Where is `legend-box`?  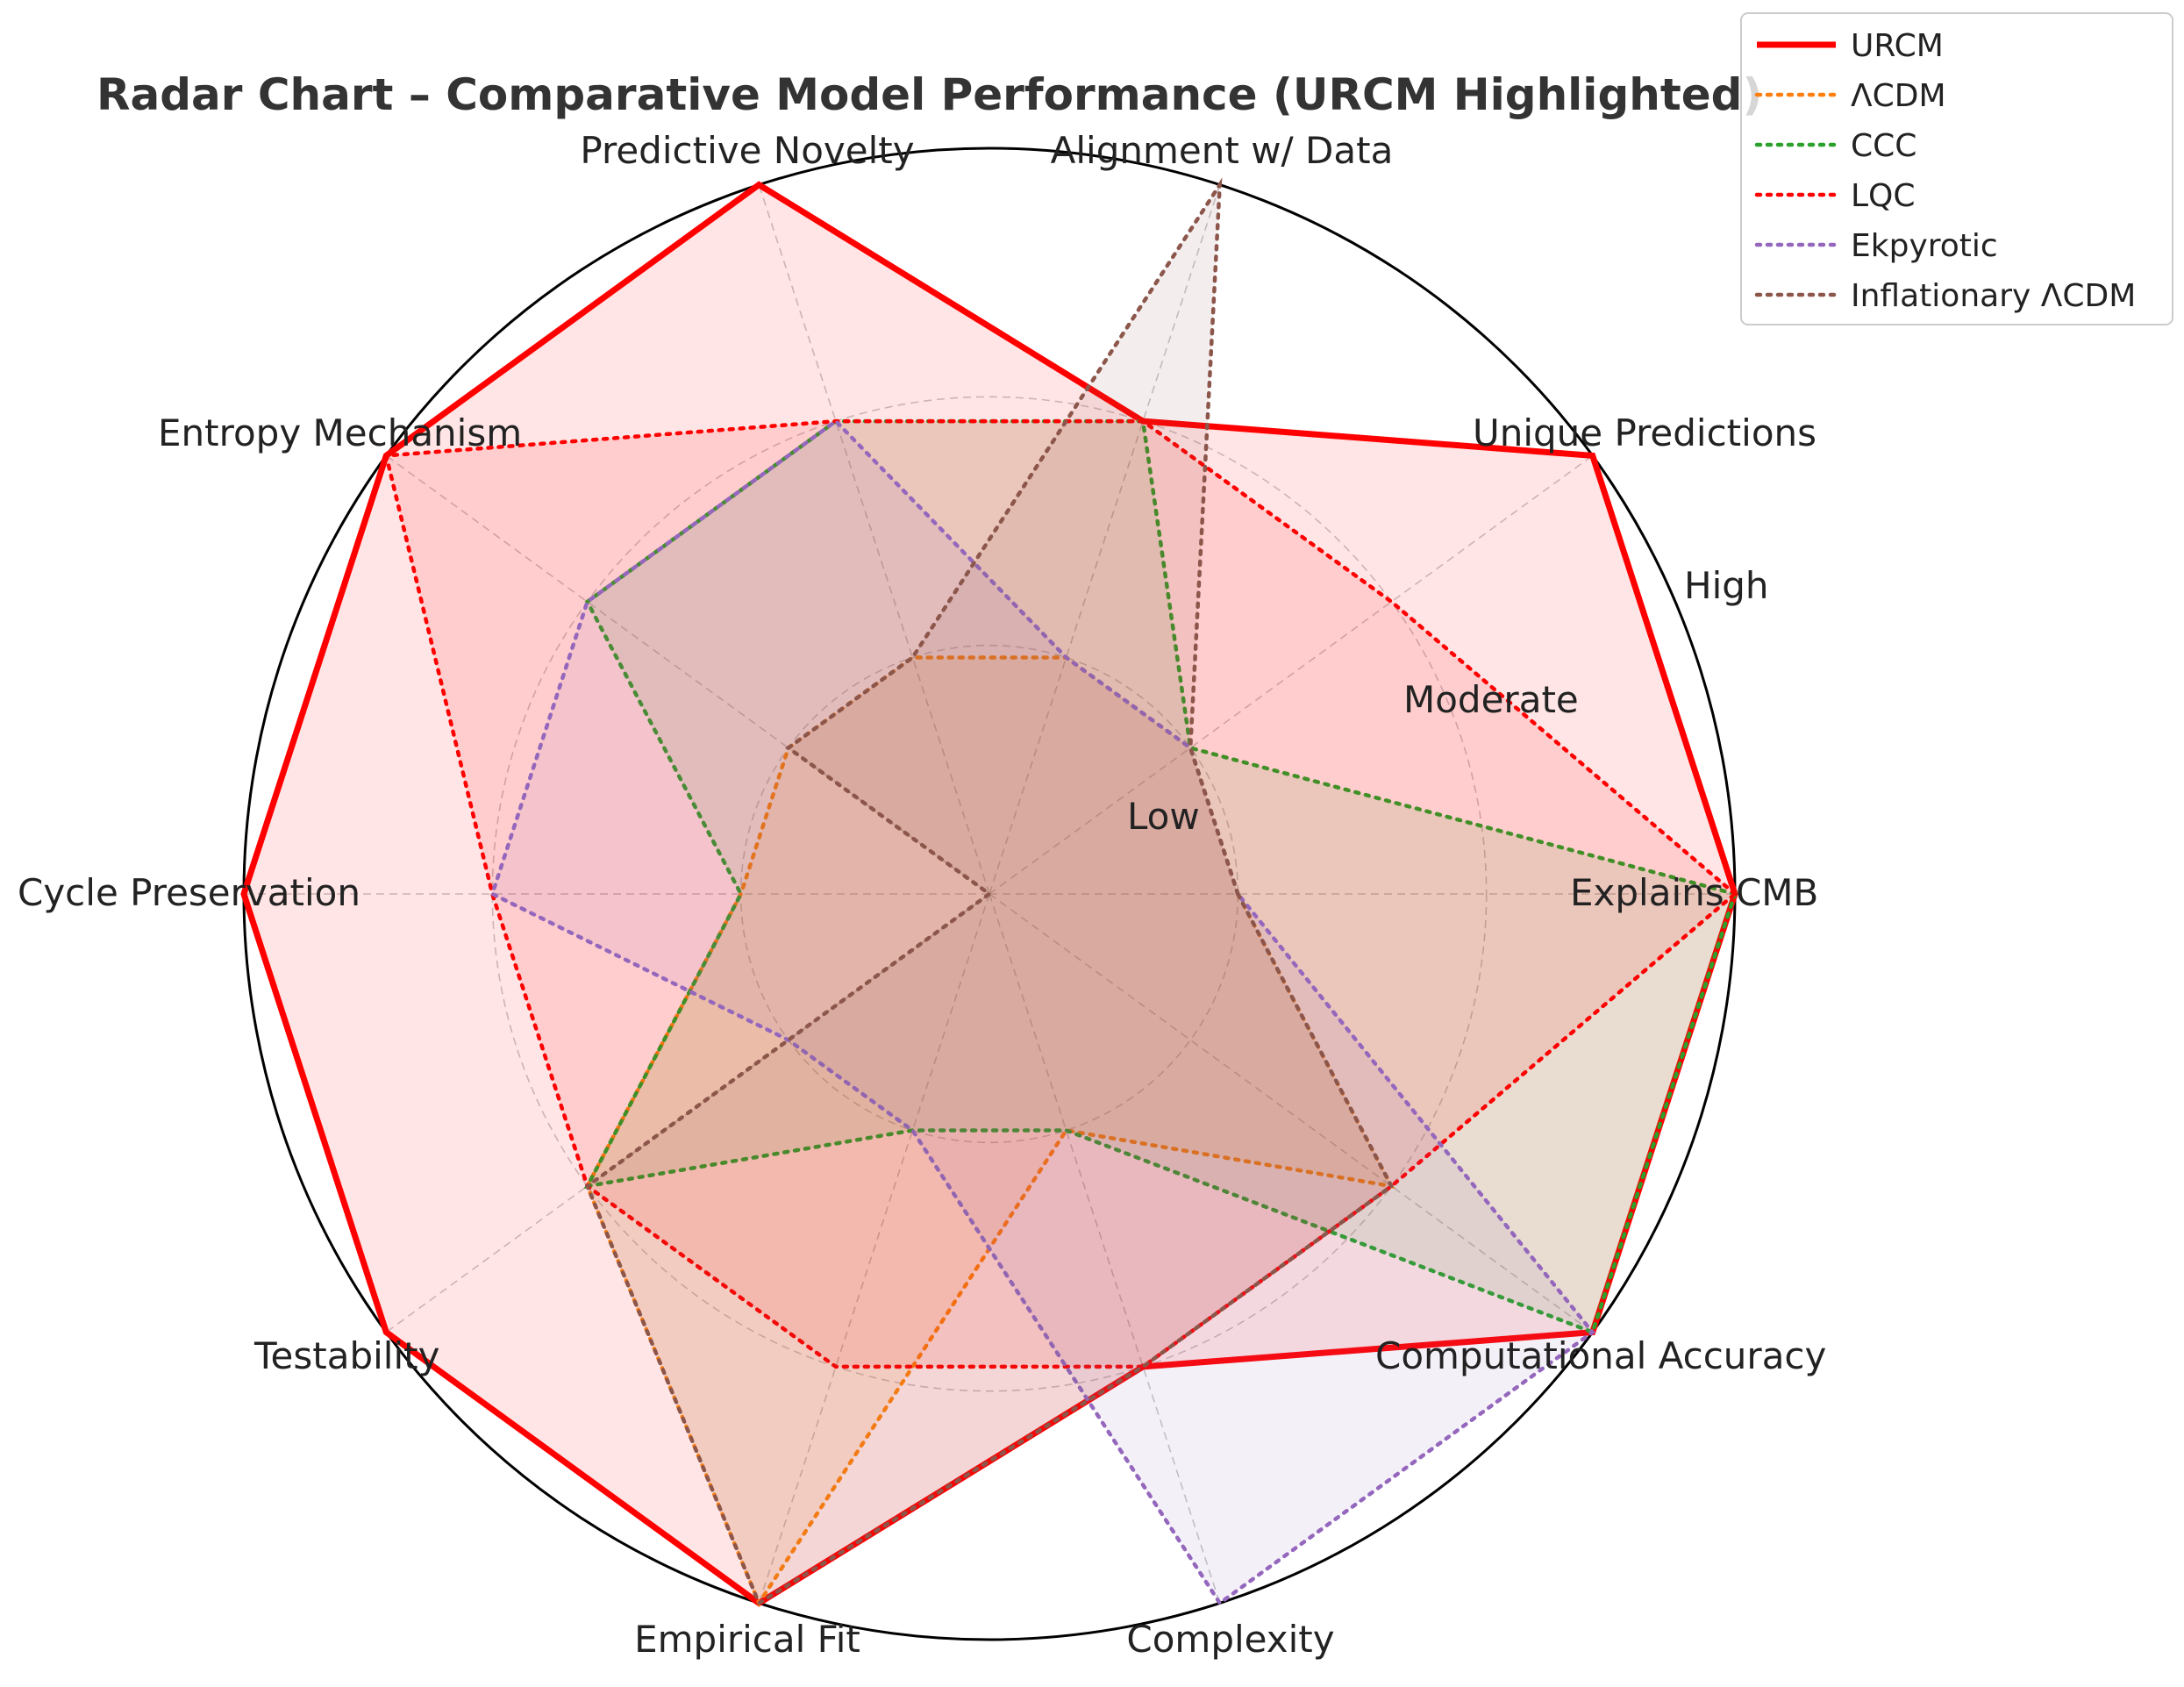 legend-box is located at coordinates (1956, 168).